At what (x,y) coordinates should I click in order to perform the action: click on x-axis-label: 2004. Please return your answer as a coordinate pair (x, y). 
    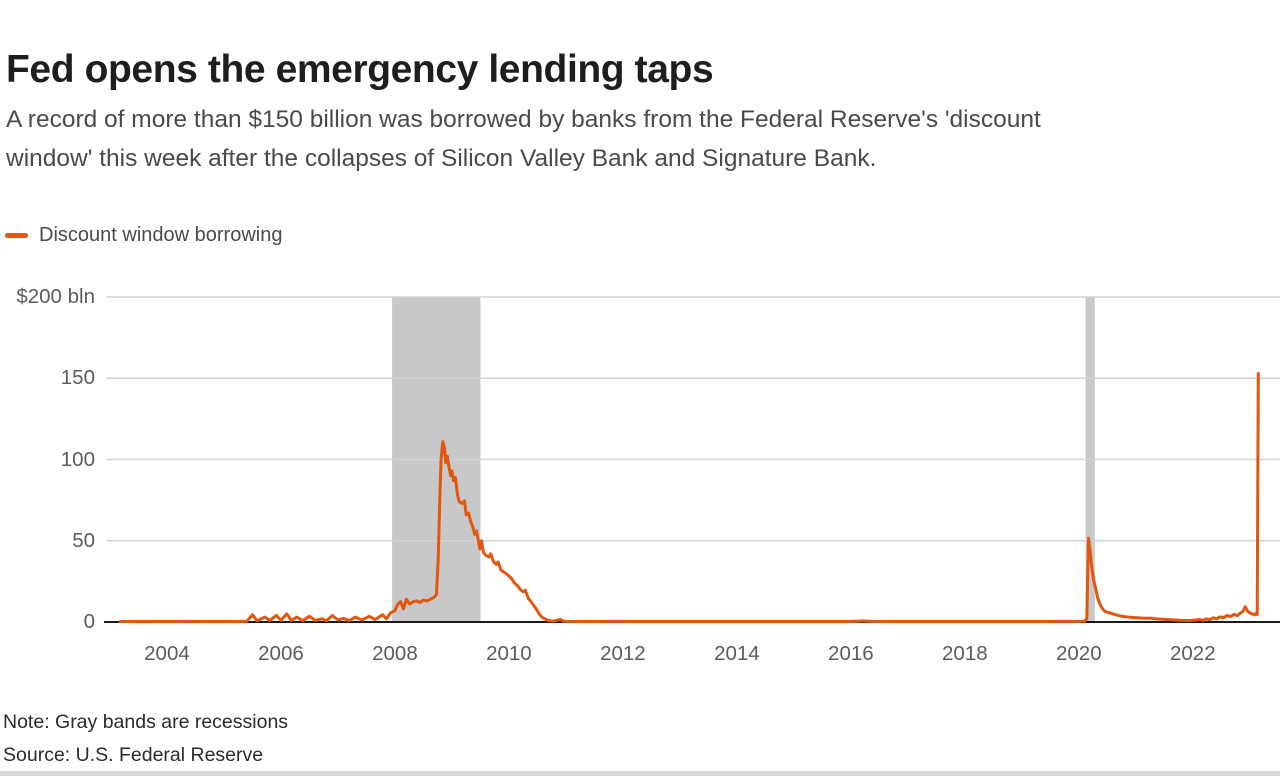
    Looking at the image, I should click on (167, 653).